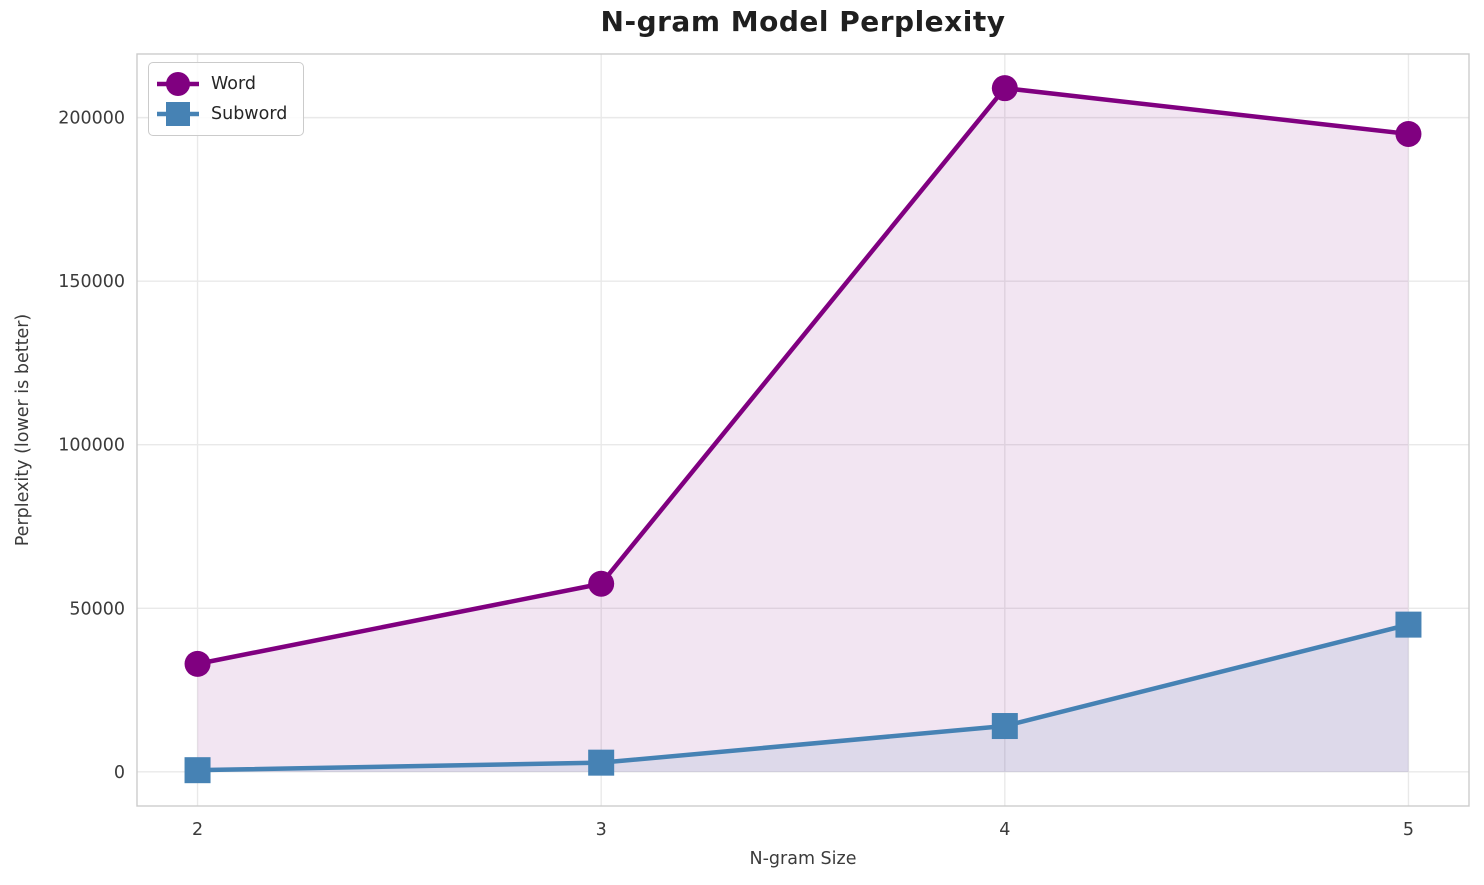 The image size is (1484, 885). I want to click on subword-fill-area, so click(803, 698).